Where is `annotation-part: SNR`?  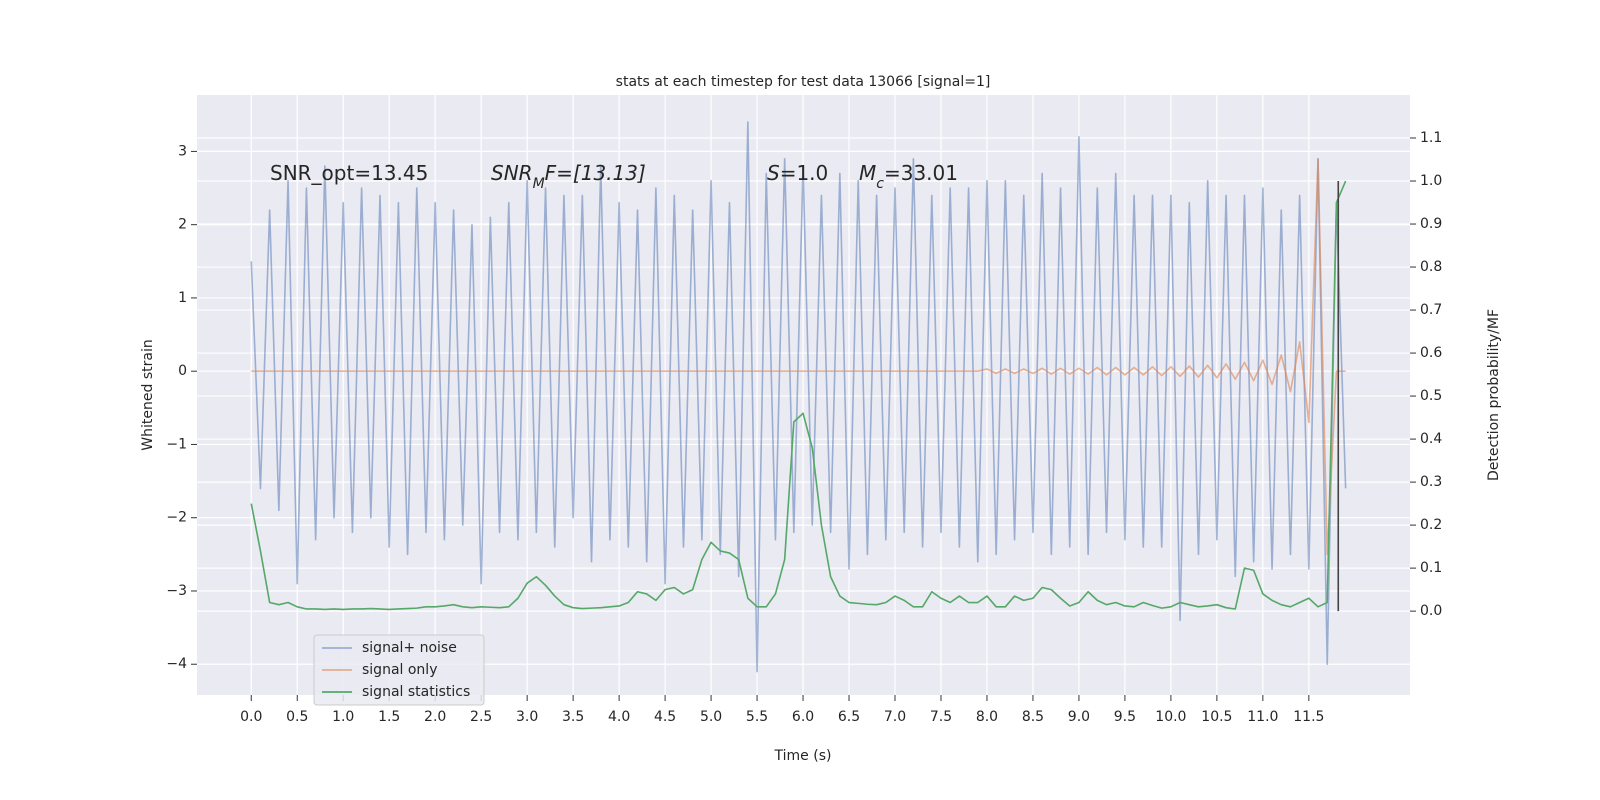
annotation-part: SNR is located at coordinates (512, 173).